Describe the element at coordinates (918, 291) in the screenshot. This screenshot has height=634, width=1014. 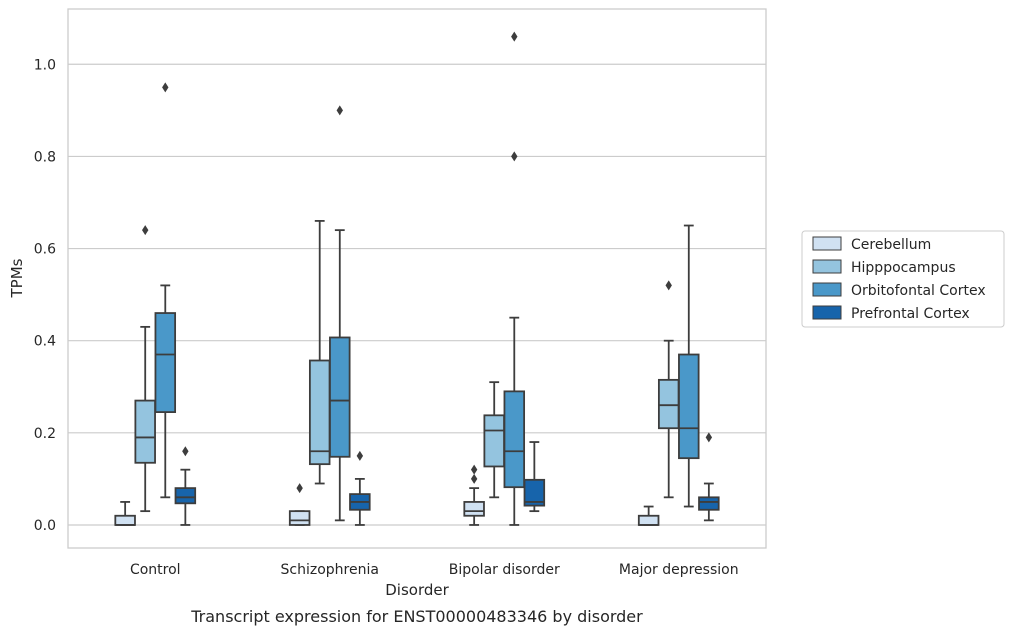
I see `legend-label: Orbitofontal Cortex` at that location.